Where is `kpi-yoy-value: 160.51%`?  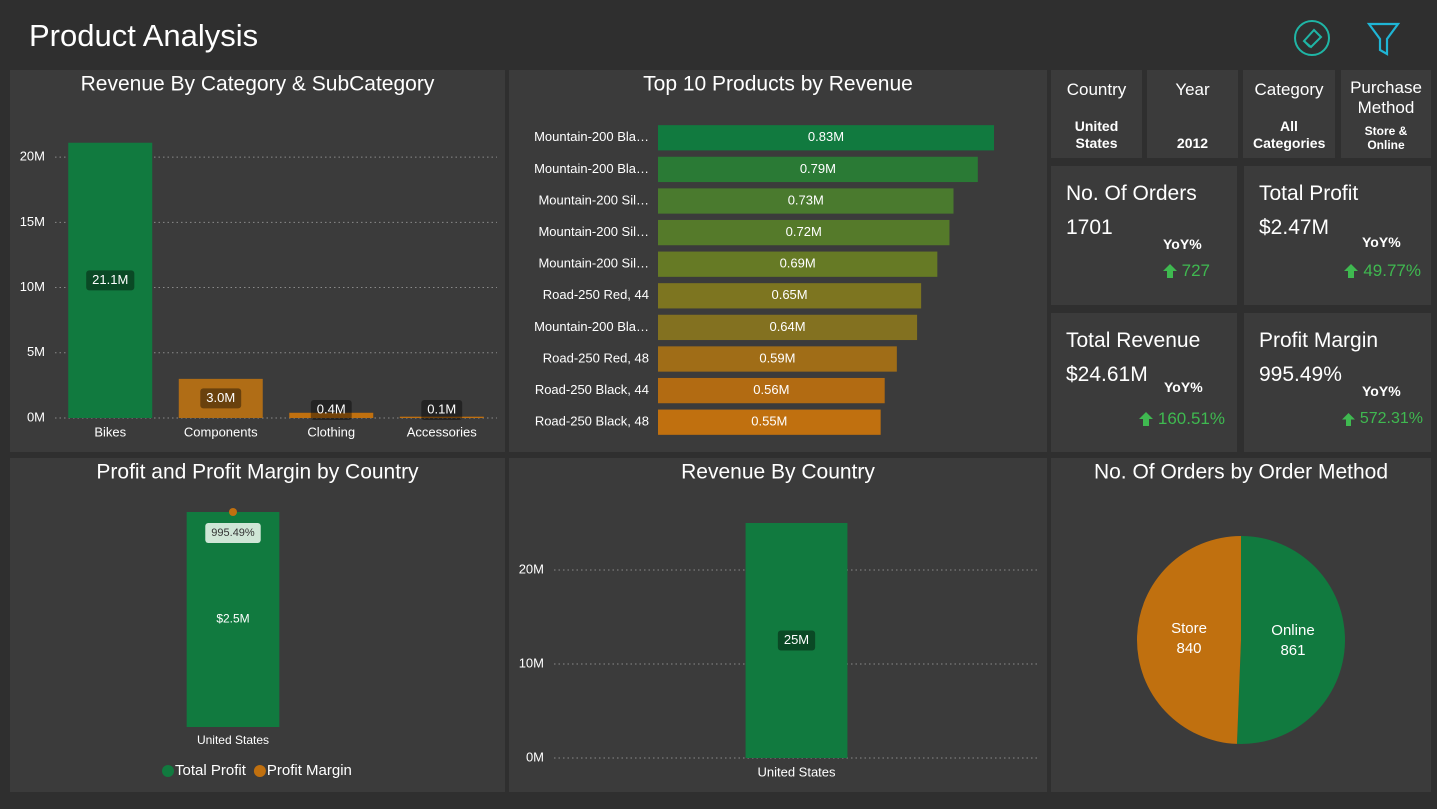 kpi-yoy-value: 160.51% is located at coordinates (1191, 418).